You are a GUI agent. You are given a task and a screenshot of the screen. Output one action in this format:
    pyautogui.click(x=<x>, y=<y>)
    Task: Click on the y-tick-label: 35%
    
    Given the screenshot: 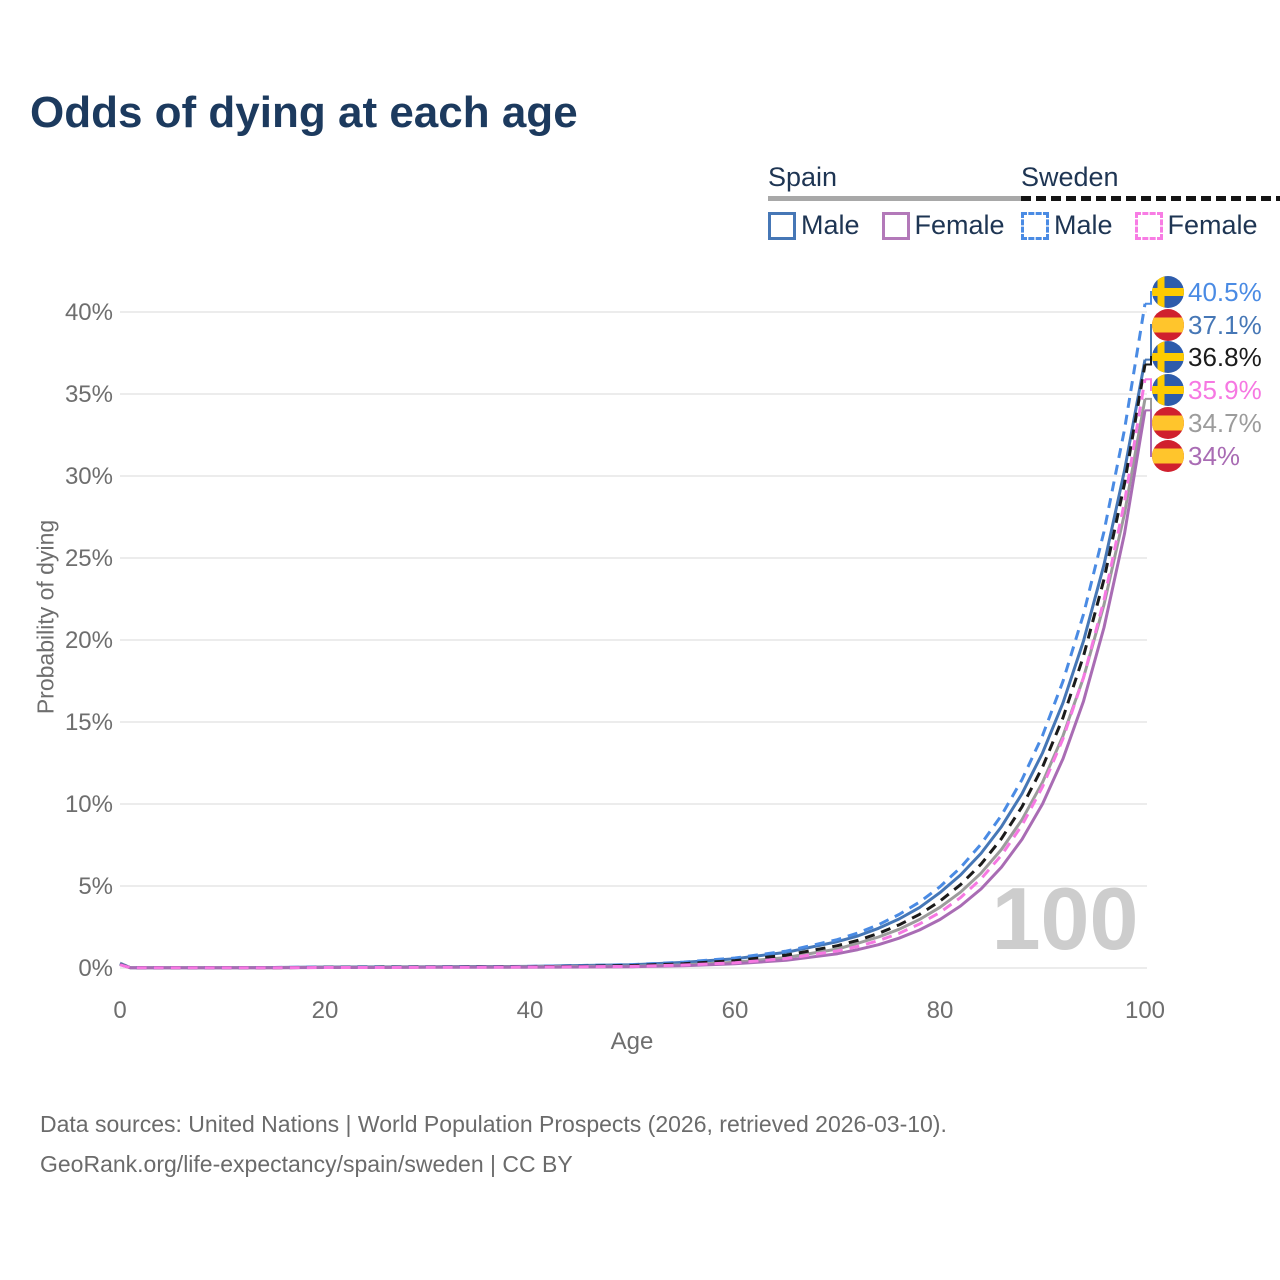 What is the action you would take?
    pyautogui.click(x=89, y=394)
    